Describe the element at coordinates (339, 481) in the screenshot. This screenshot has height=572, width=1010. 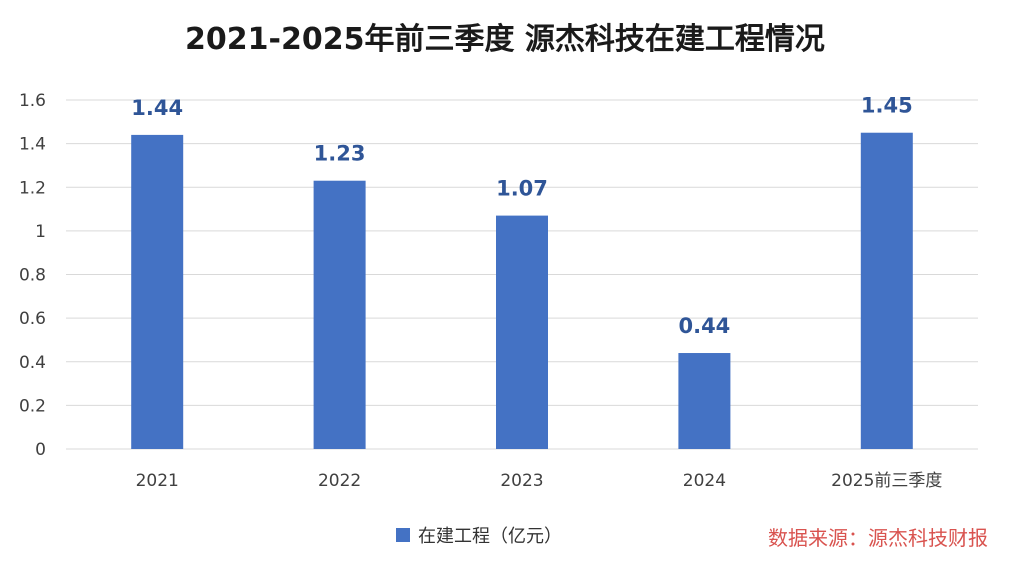
I see `x-tick-label: 2022` at that location.